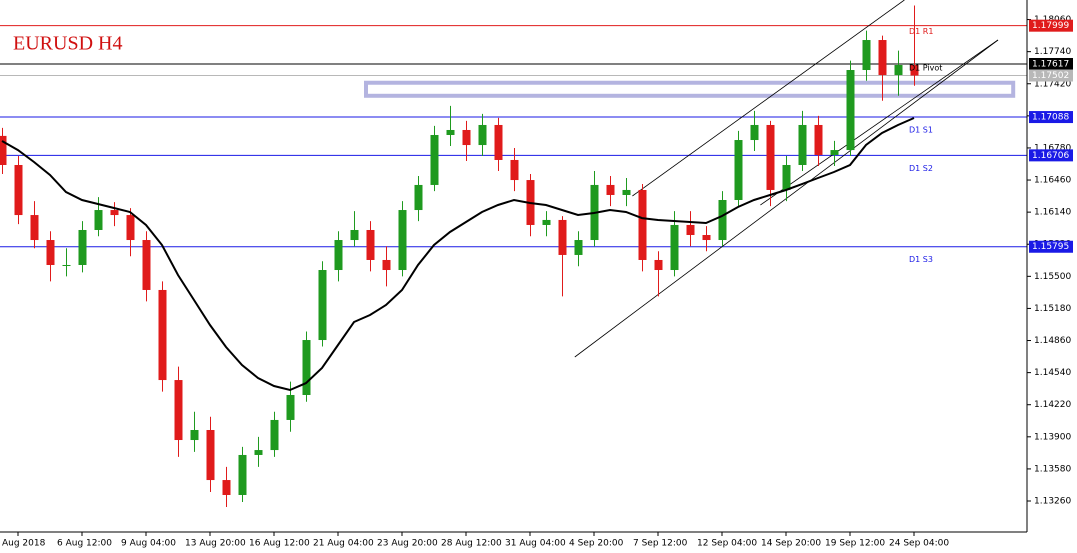 The height and width of the screenshot is (553, 1077). Describe the element at coordinates (855, 544) in the screenshot. I see `x-tick-label: 19 Sep 12:00` at that location.